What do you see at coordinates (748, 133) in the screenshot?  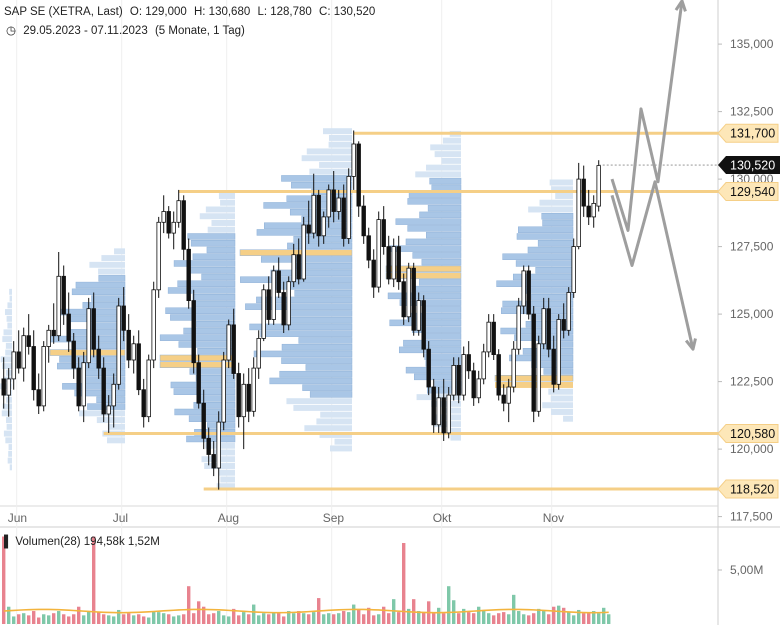 I see `level-label-tag` at bounding box center [748, 133].